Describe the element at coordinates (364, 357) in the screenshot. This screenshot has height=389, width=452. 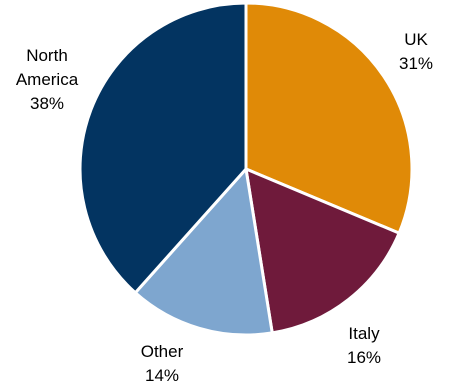
I see `label-italy-value: 16%` at that location.